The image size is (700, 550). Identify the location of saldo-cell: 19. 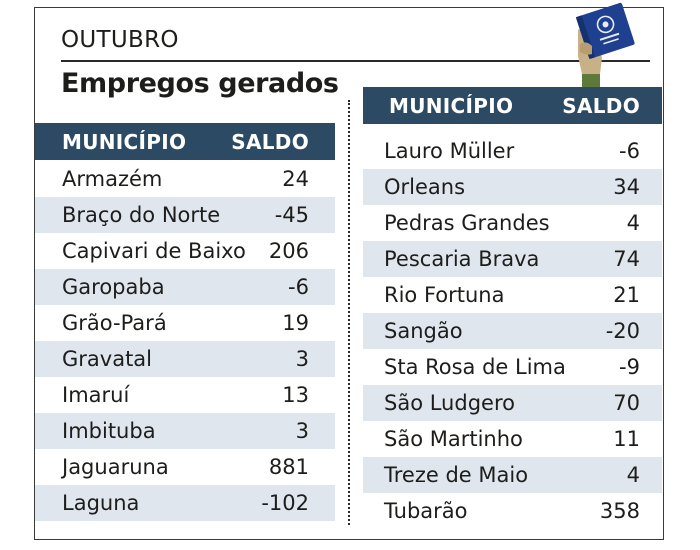
(295, 323).